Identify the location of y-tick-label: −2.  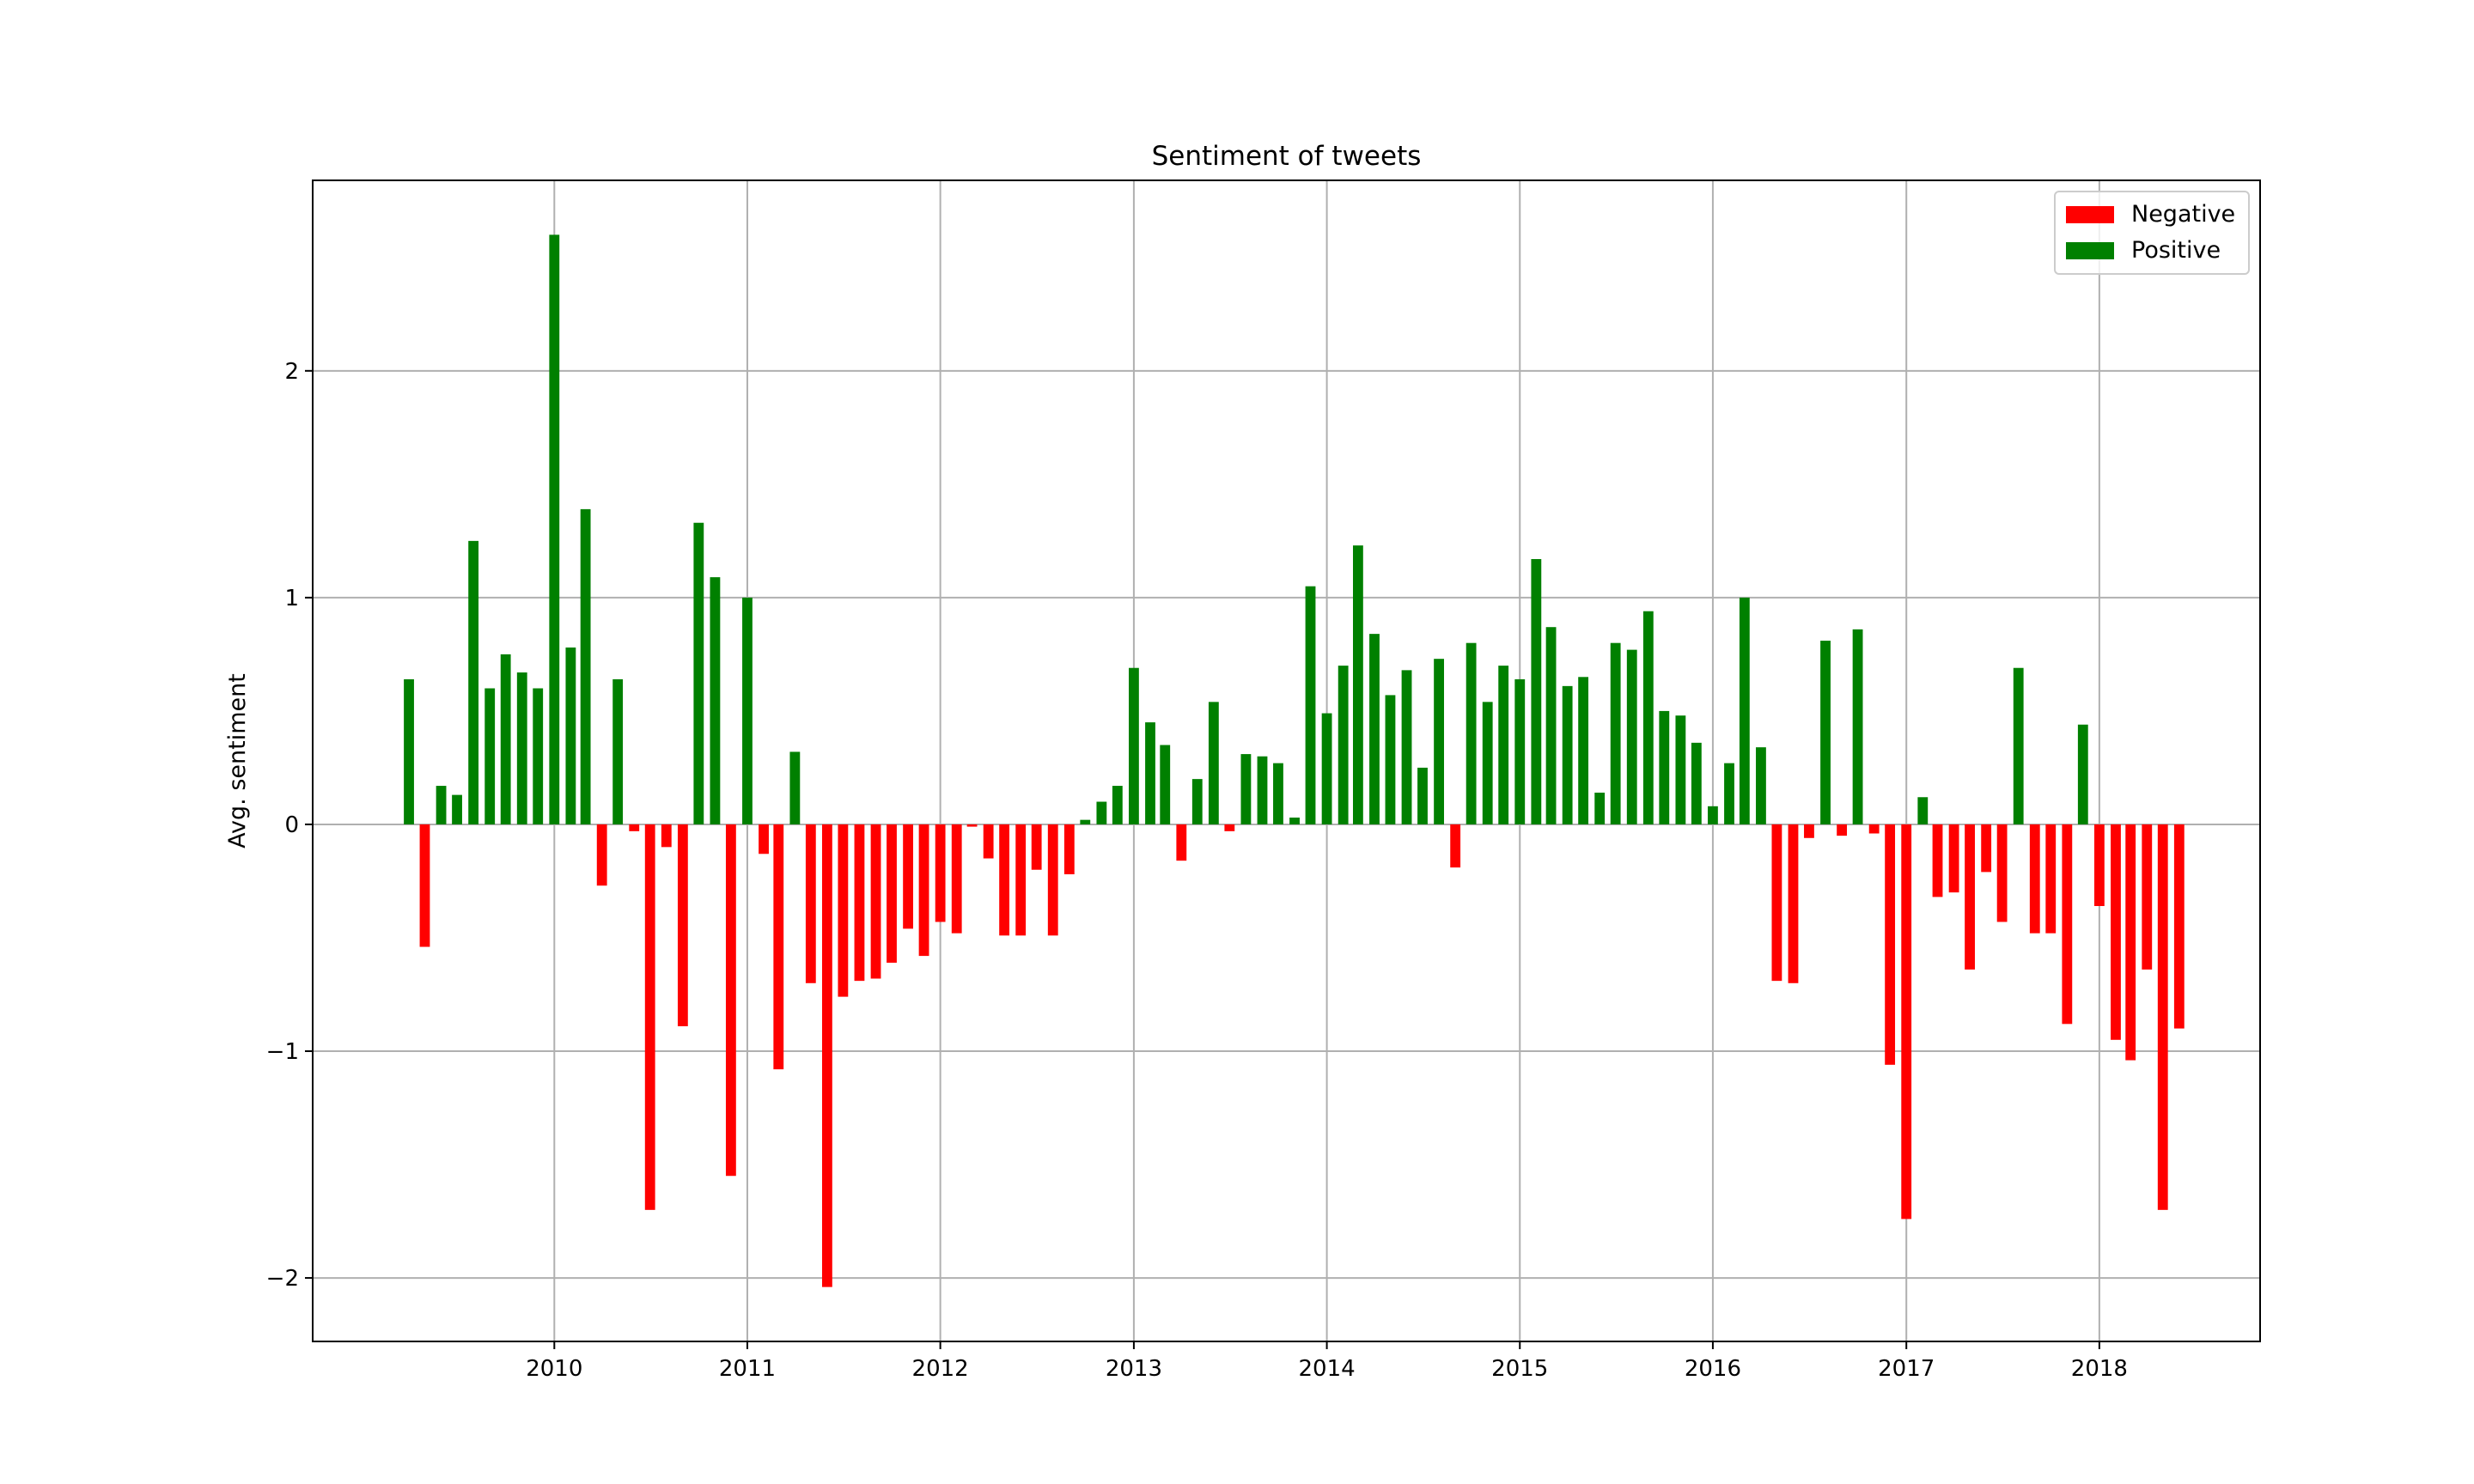
(282, 1279).